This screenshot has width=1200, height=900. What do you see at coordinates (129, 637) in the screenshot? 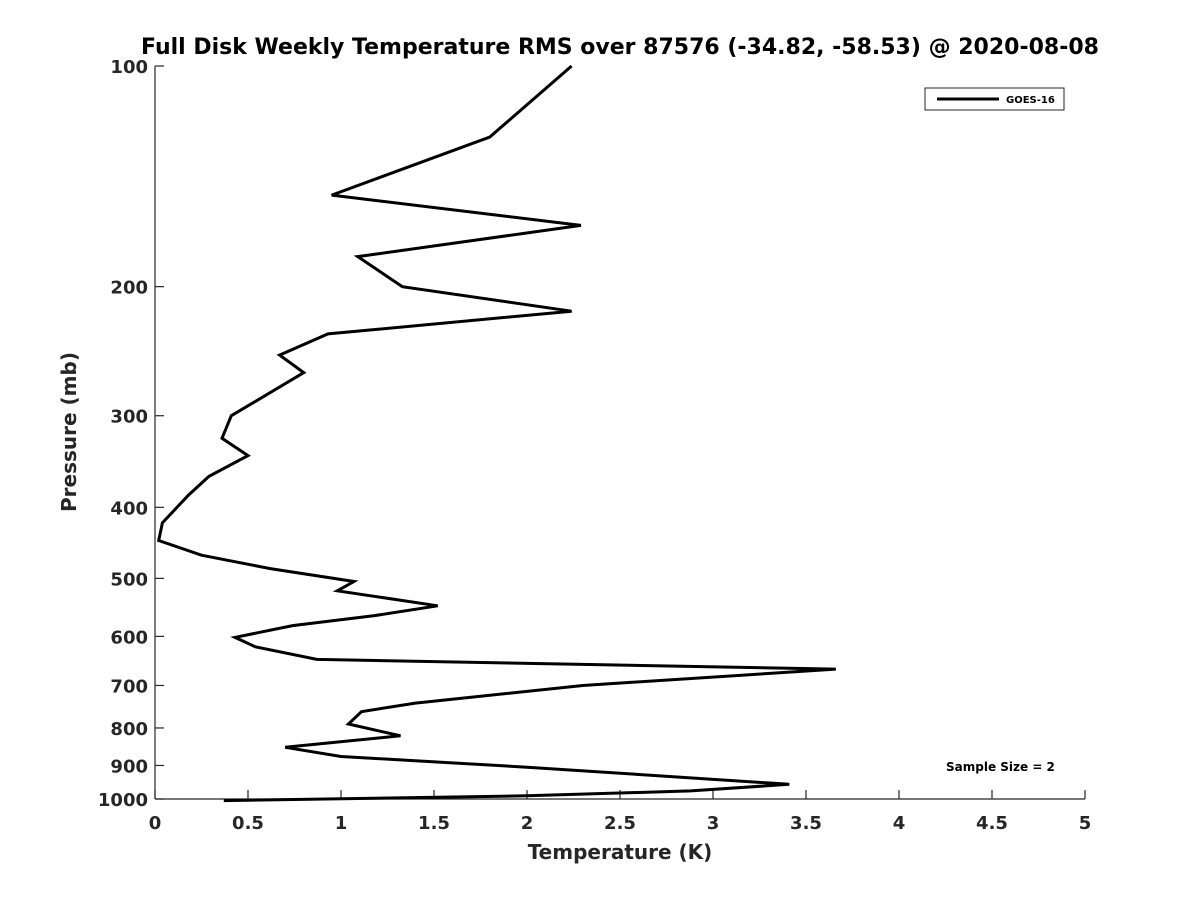
I see `y-tick-label: 600` at bounding box center [129, 637].